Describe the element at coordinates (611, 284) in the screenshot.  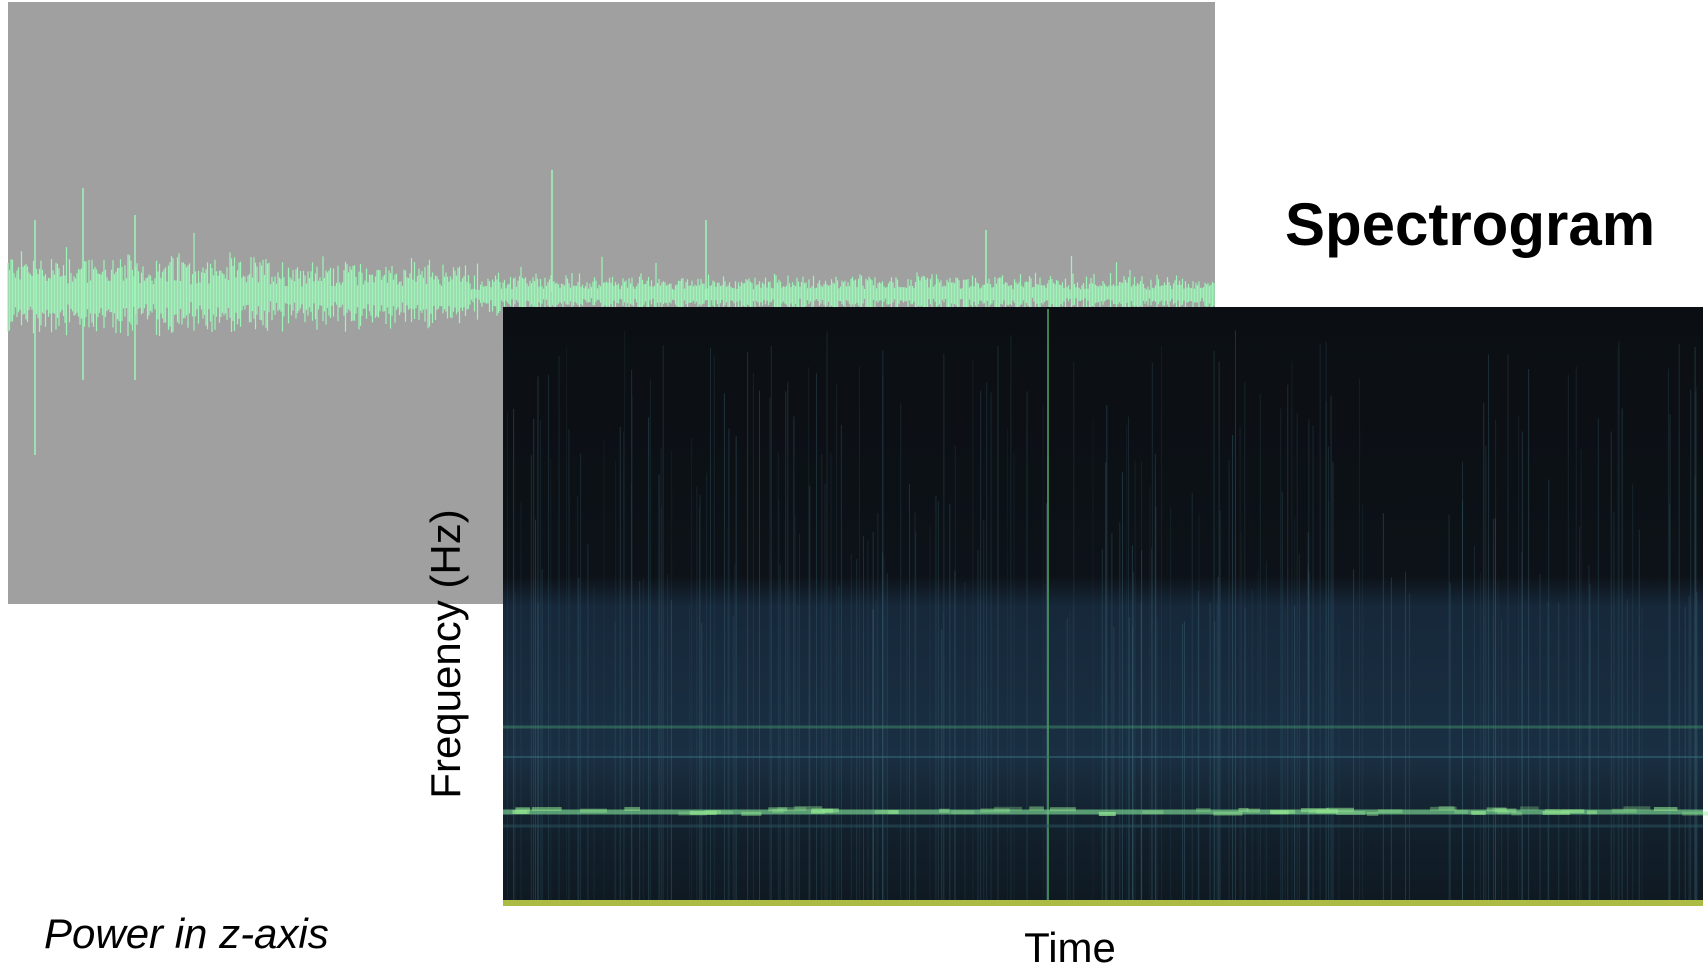
I see `waveform-trace` at that location.